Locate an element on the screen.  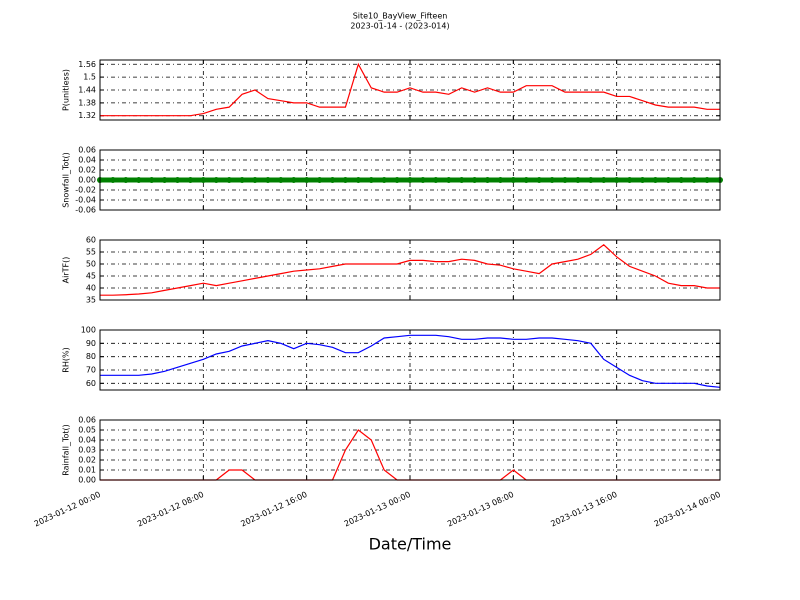
y-tick-label: 80 is located at coordinates (91, 356).